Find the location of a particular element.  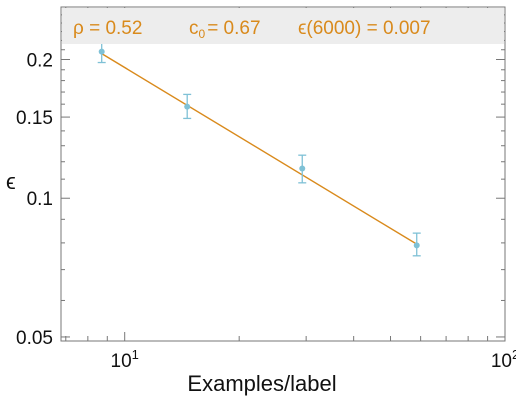

annotation-epsilon-6000: ϵ(6000) = 0.007 is located at coordinates (364, 28).